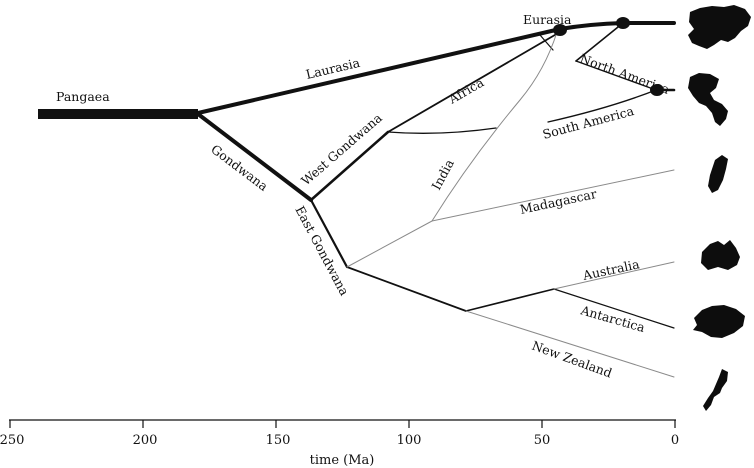 The height and width of the screenshot is (468, 754). What do you see at coordinates (657, 90) in the screenshot?
I see `americas-node` at bounding box center [657, 90].